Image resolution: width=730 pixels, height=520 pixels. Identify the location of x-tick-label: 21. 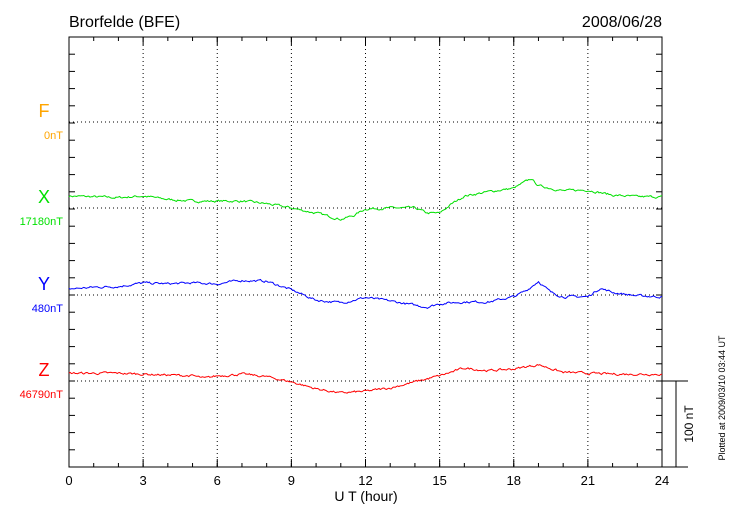
(588, 480).